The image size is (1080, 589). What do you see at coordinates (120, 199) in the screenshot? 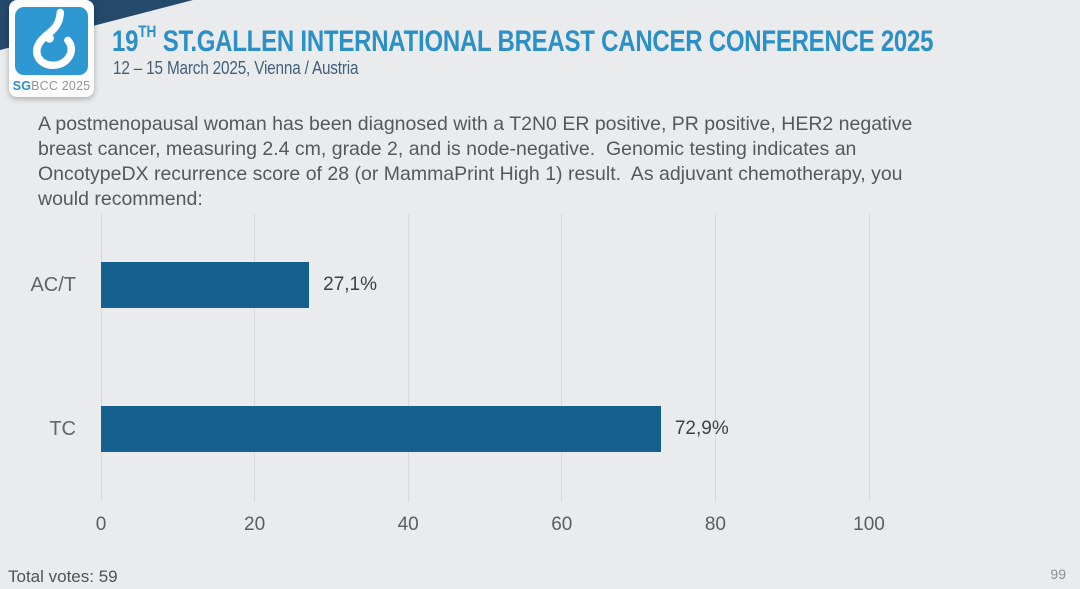
I see `question-line: would recommend:` at bounding box center [120, 199].